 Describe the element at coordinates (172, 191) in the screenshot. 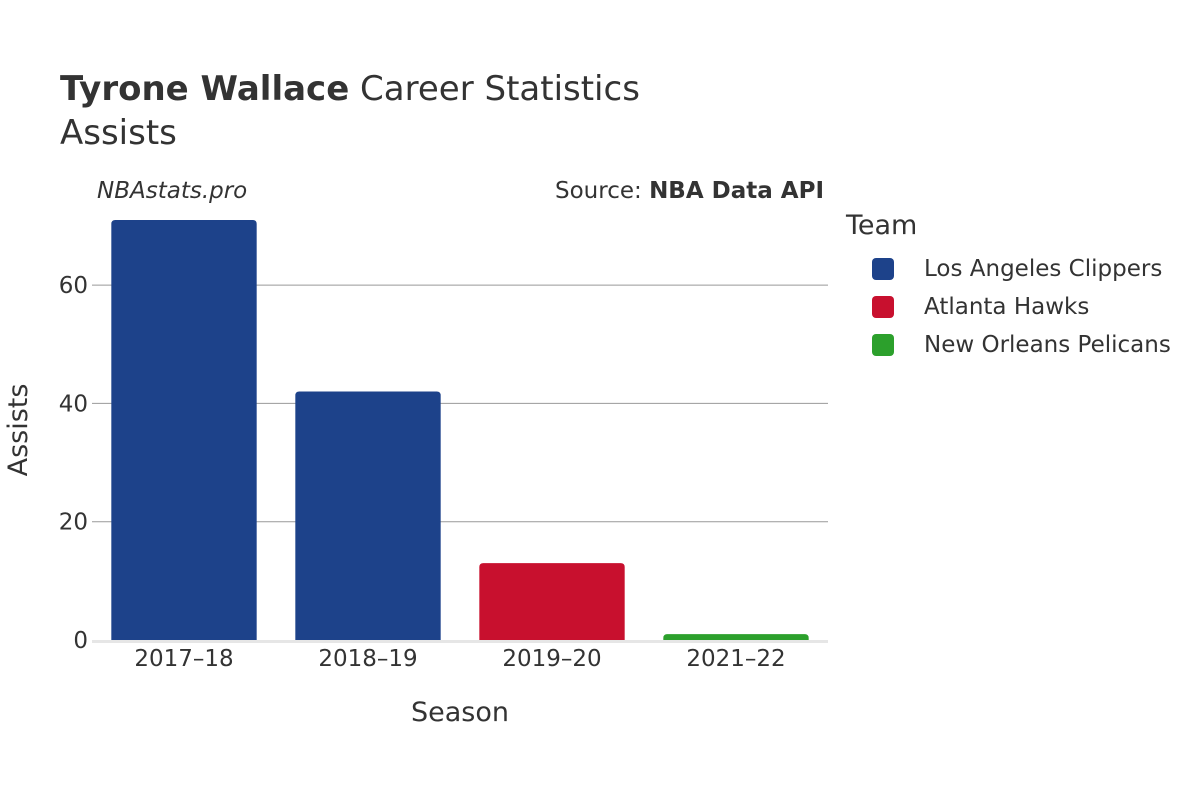

I see `watermark: NBAstats.pro` at that location.